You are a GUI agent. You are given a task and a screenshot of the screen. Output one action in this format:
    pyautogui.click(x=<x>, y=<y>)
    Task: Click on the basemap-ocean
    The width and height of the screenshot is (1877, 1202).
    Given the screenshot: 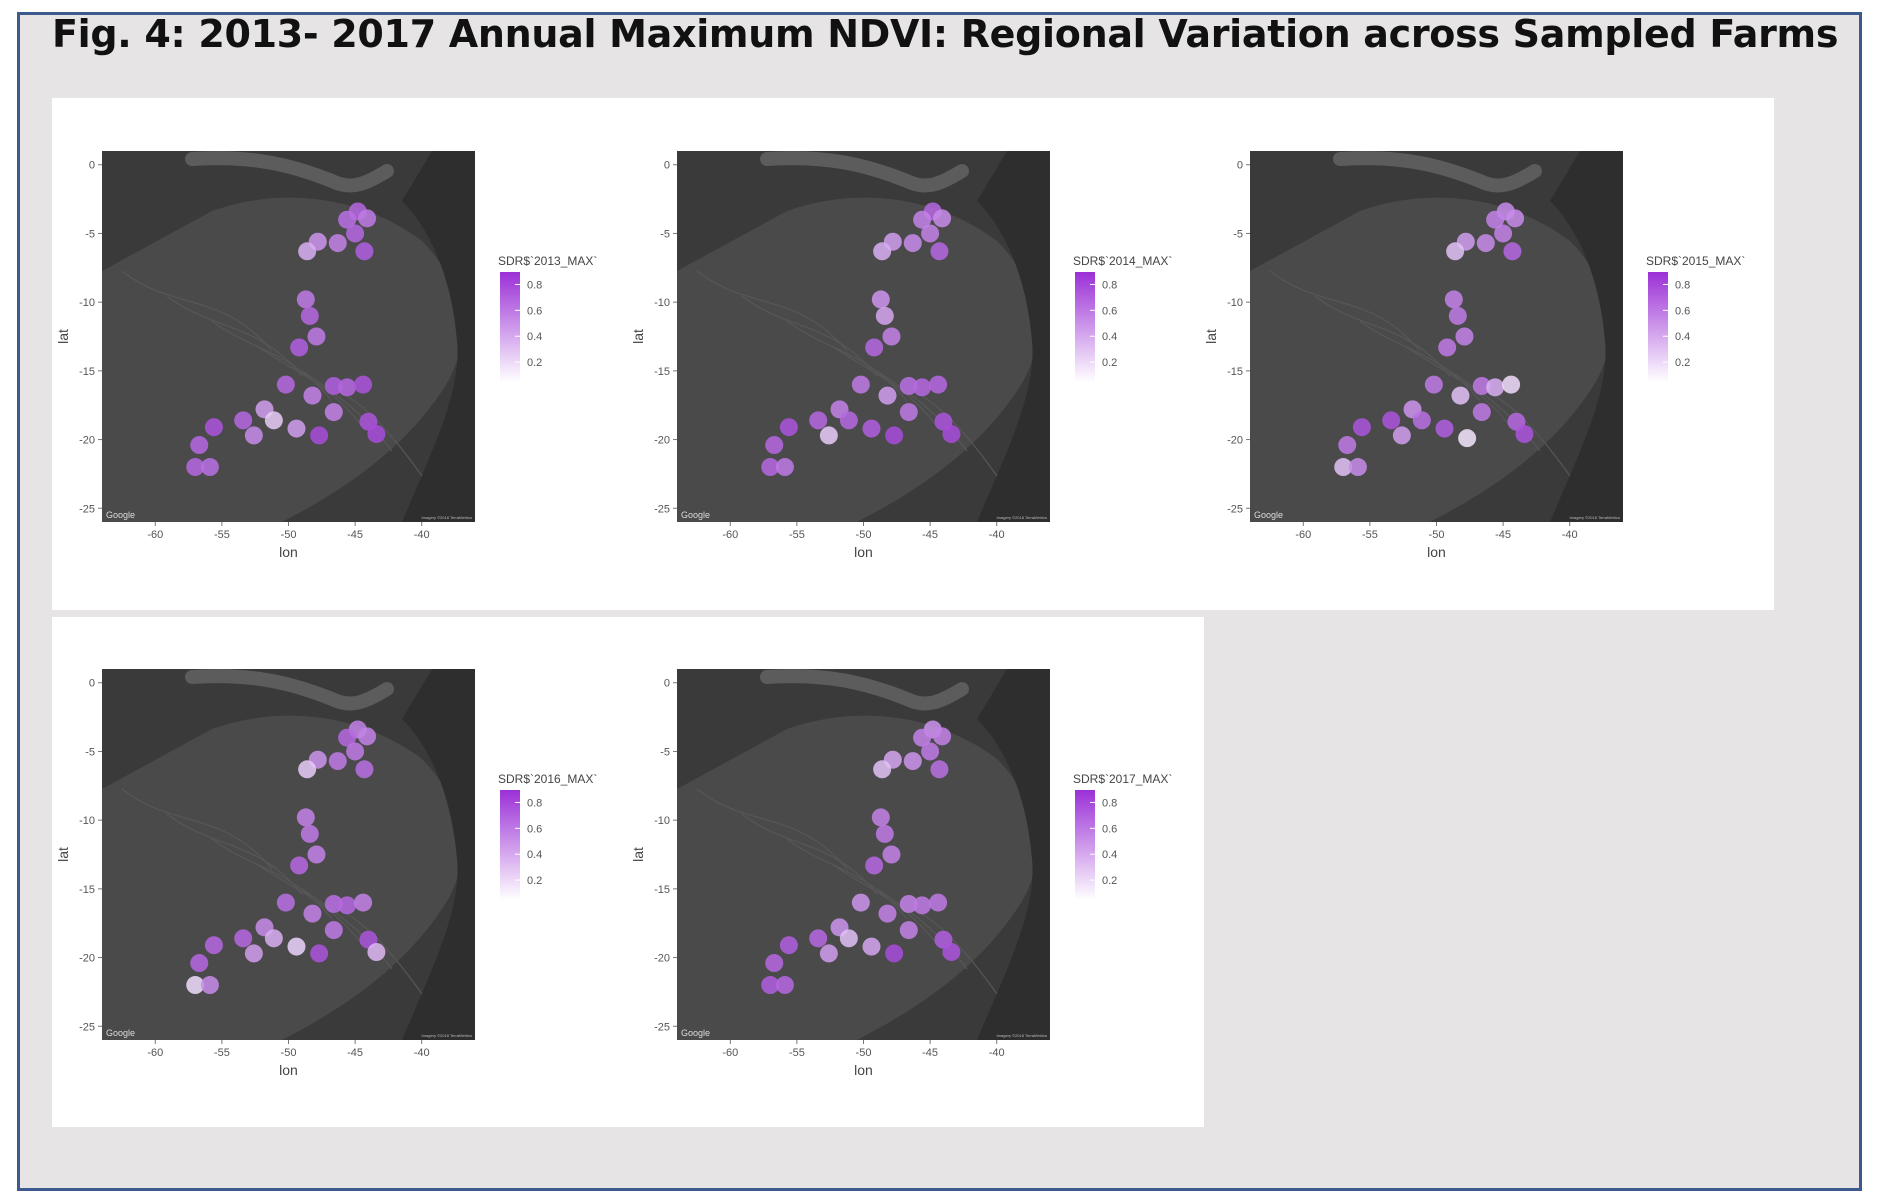 What is the action you would take?
    pyautogui.click(x=438, y=854)
    